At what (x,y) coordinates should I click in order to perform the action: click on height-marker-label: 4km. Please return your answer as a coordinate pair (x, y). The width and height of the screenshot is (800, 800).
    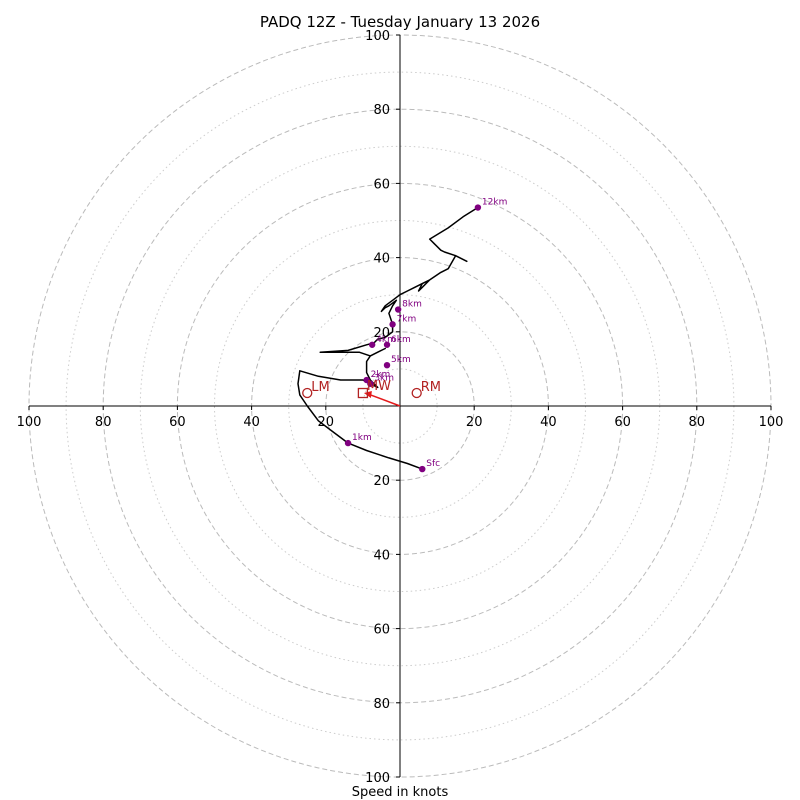
    Looking at the image, I should click on (386, 340).